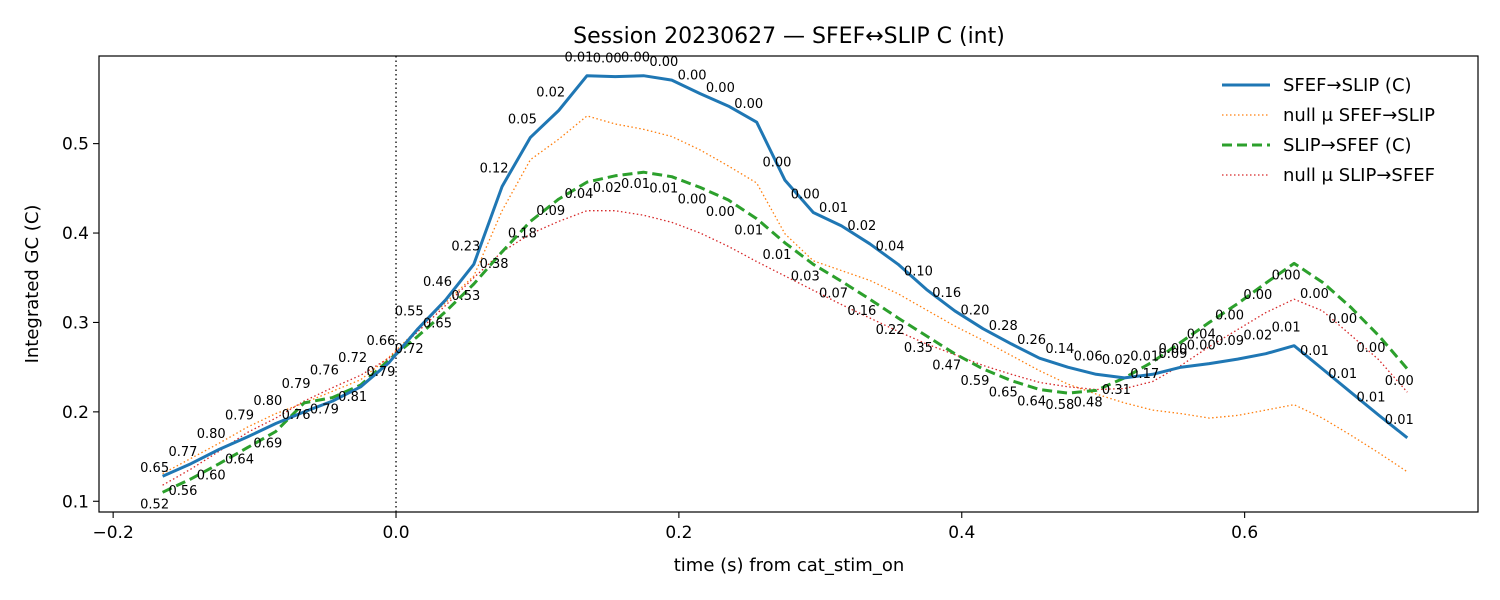 The image size is (1500, 600). What do you see at coordinates (1059, 349) in the screenshot?
I see `p-value-label: 0.14` at bounding box center [1059, 349].